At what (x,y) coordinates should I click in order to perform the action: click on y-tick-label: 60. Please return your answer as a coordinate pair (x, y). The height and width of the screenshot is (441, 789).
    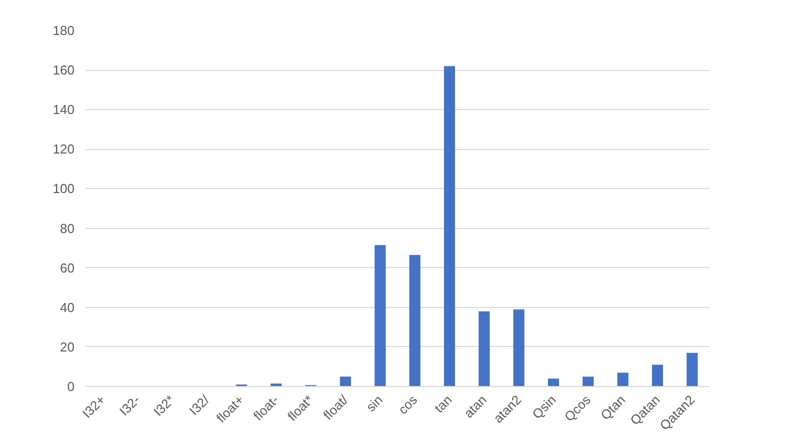
    Looking at the image, I should click on (67, 268).